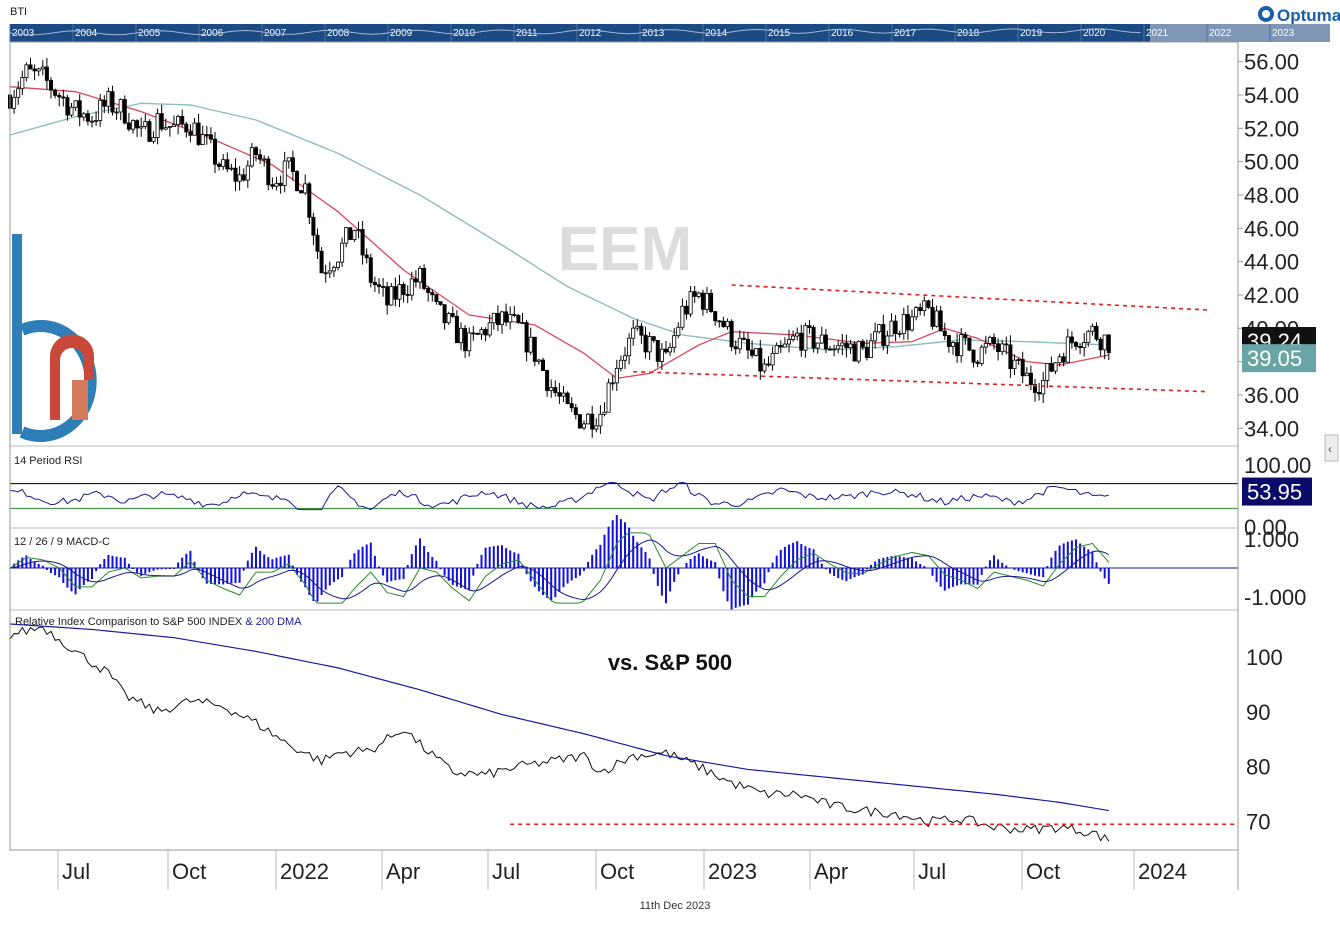 The width and height of the screenshot is (1340, 929). What do you see at coordinates (590, 33) in the screenshot?
I see `overview-year-label: 2012` at bounding box center [590, 33].